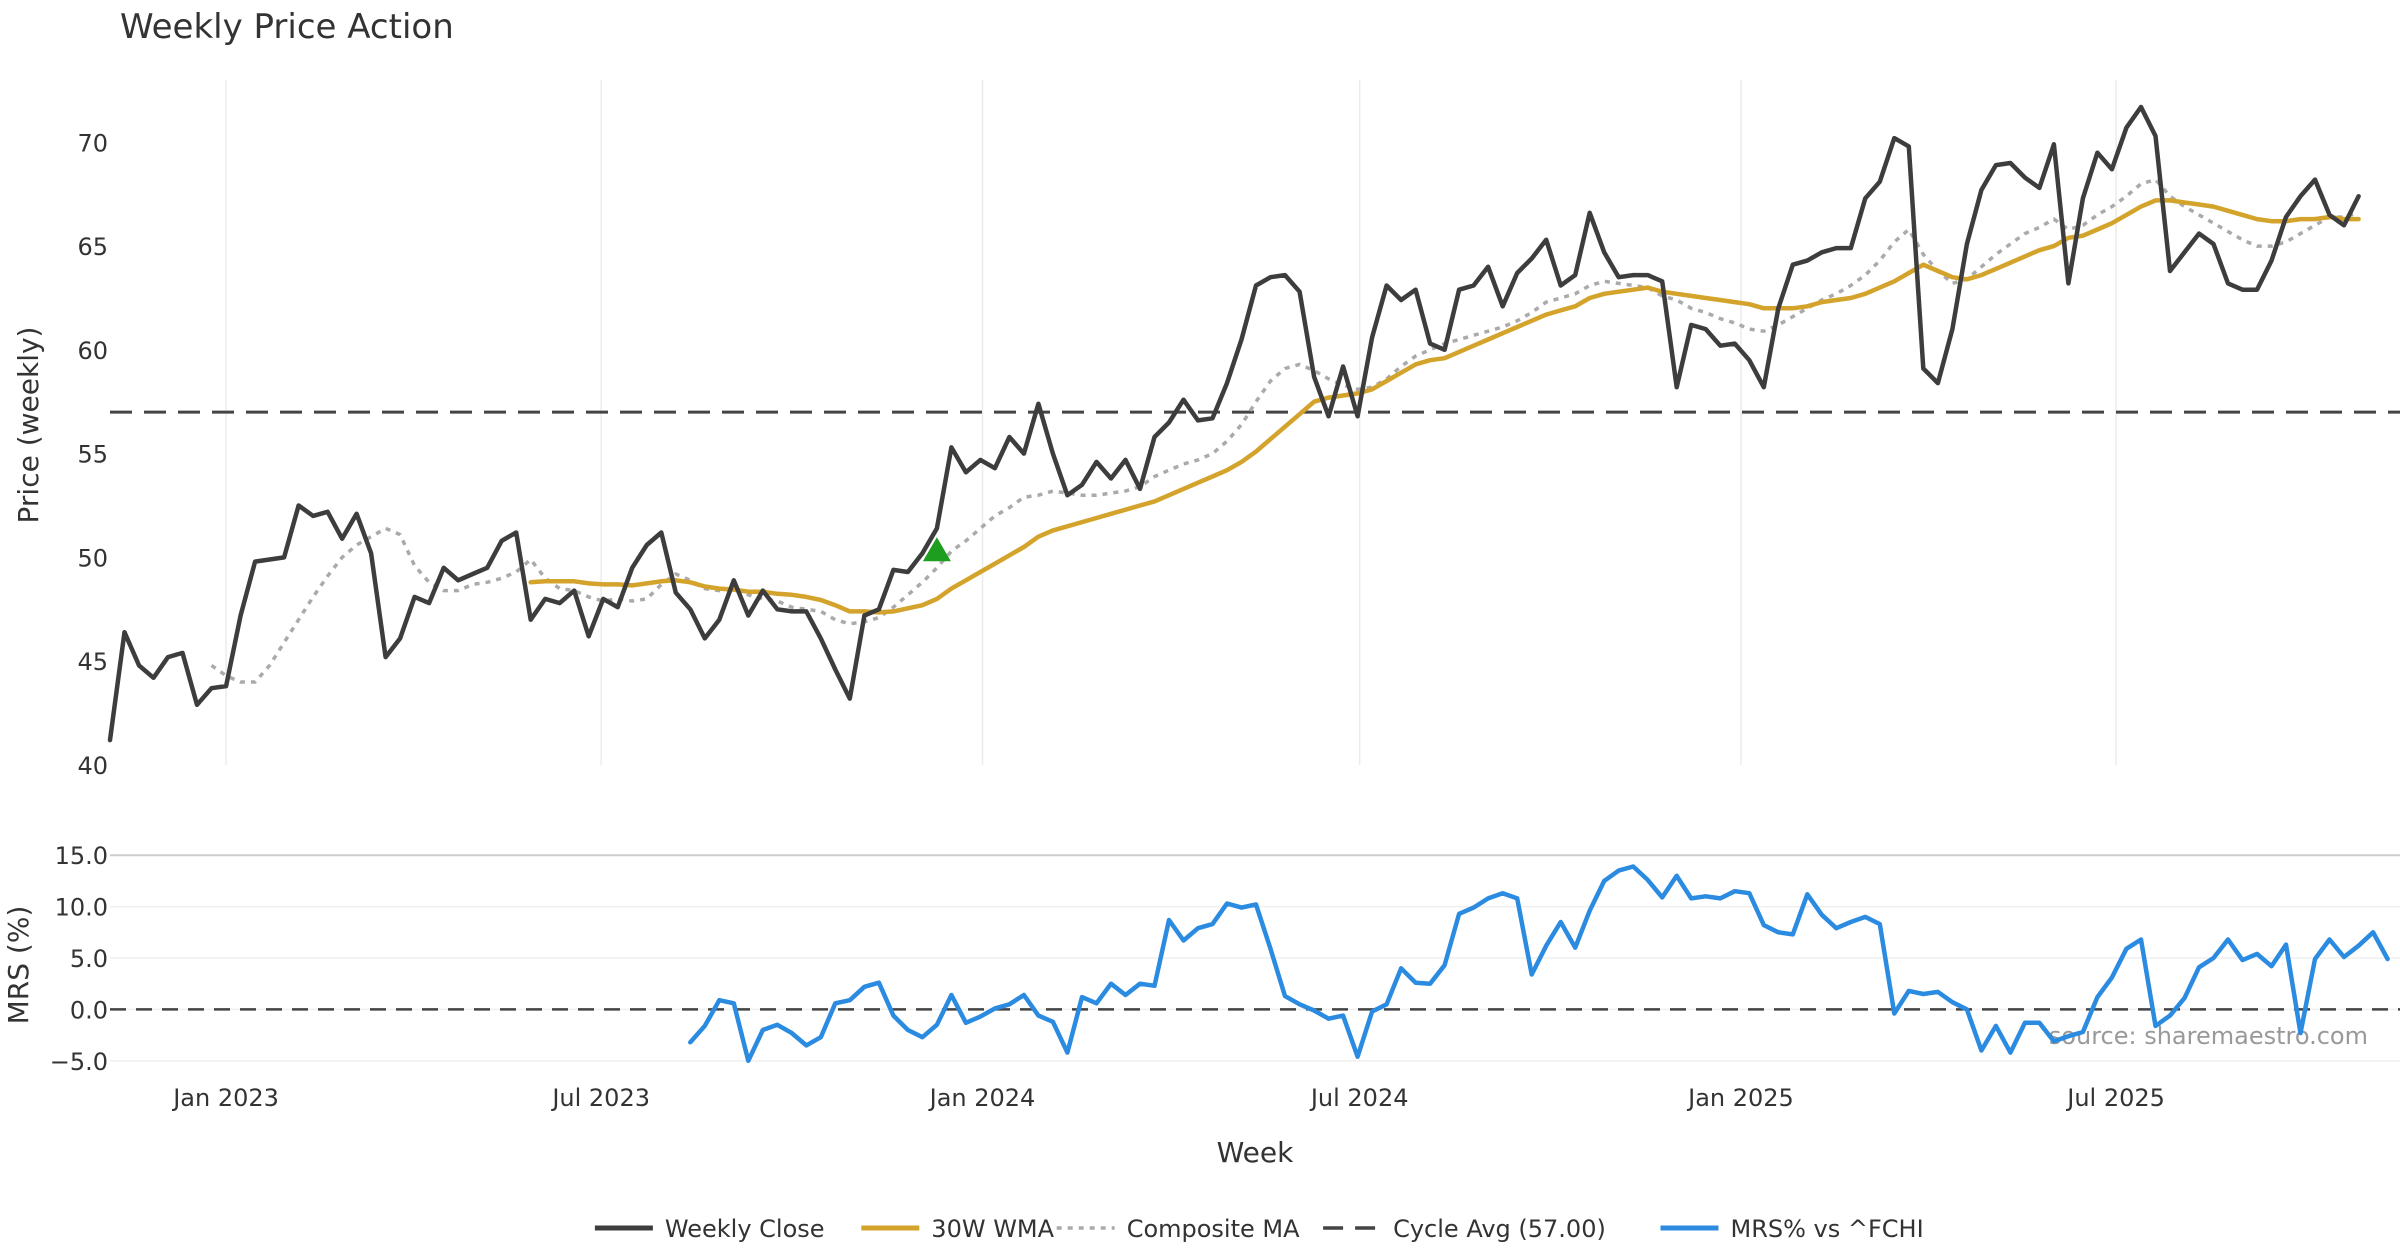  What do you see at coordinates (92, 247) in the screenshot?
I see `price-y-tick-label: 65` at bounding box center [92, 247].